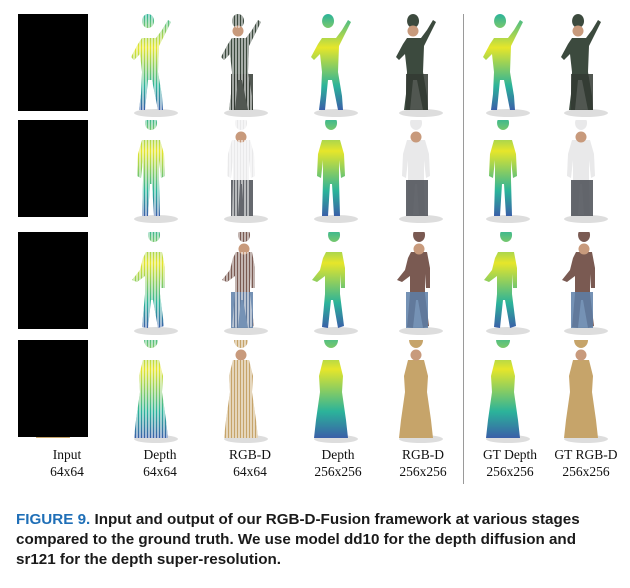  Describe the element at coordinates (416, 66) in the screenshot. I see `thumbnail-r1-c5` at that location.